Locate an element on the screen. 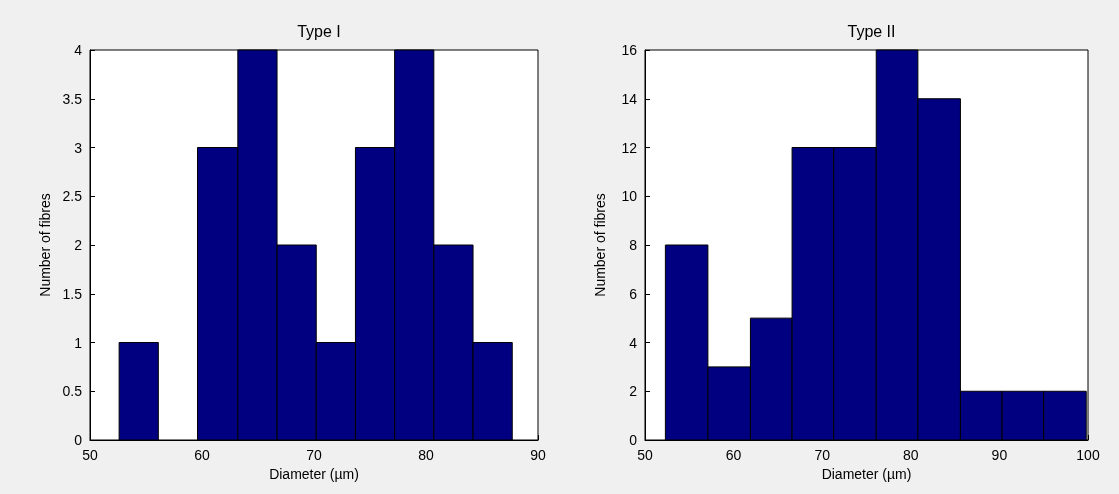 Image resolution: width=1119 pixels, height=494 pixels. y-tick-label: 16 is located at coordinates (629, 50).